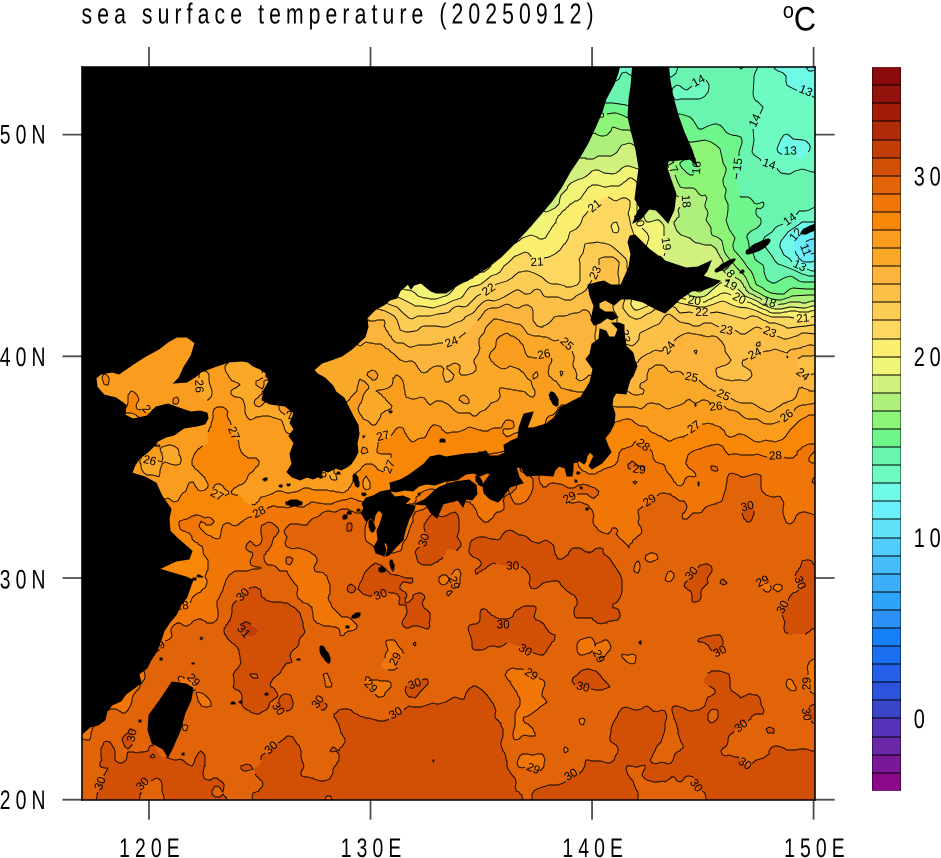 This screenshot has width=941, height=858. I want to click on svg-text: 22, so click(701, 312).